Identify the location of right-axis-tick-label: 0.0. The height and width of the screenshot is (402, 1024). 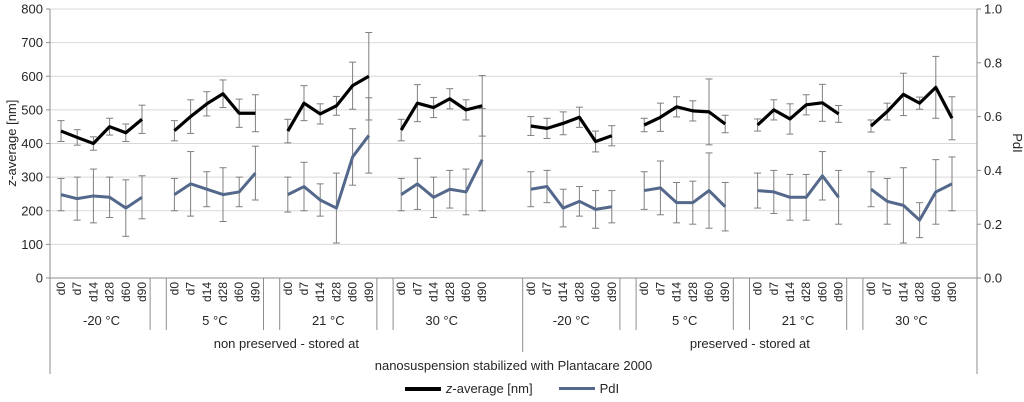
(993, 278).